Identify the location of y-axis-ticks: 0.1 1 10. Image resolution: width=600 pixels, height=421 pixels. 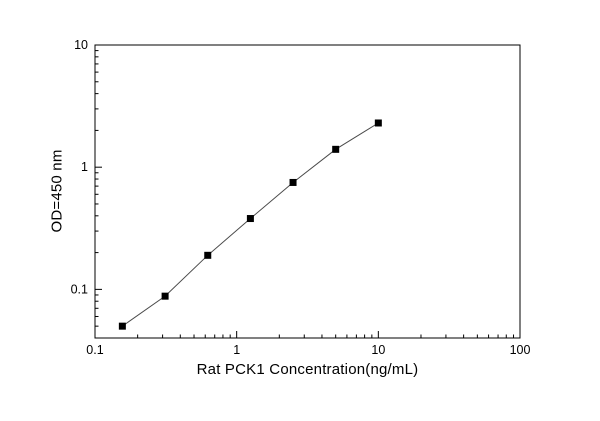
(86, 188).